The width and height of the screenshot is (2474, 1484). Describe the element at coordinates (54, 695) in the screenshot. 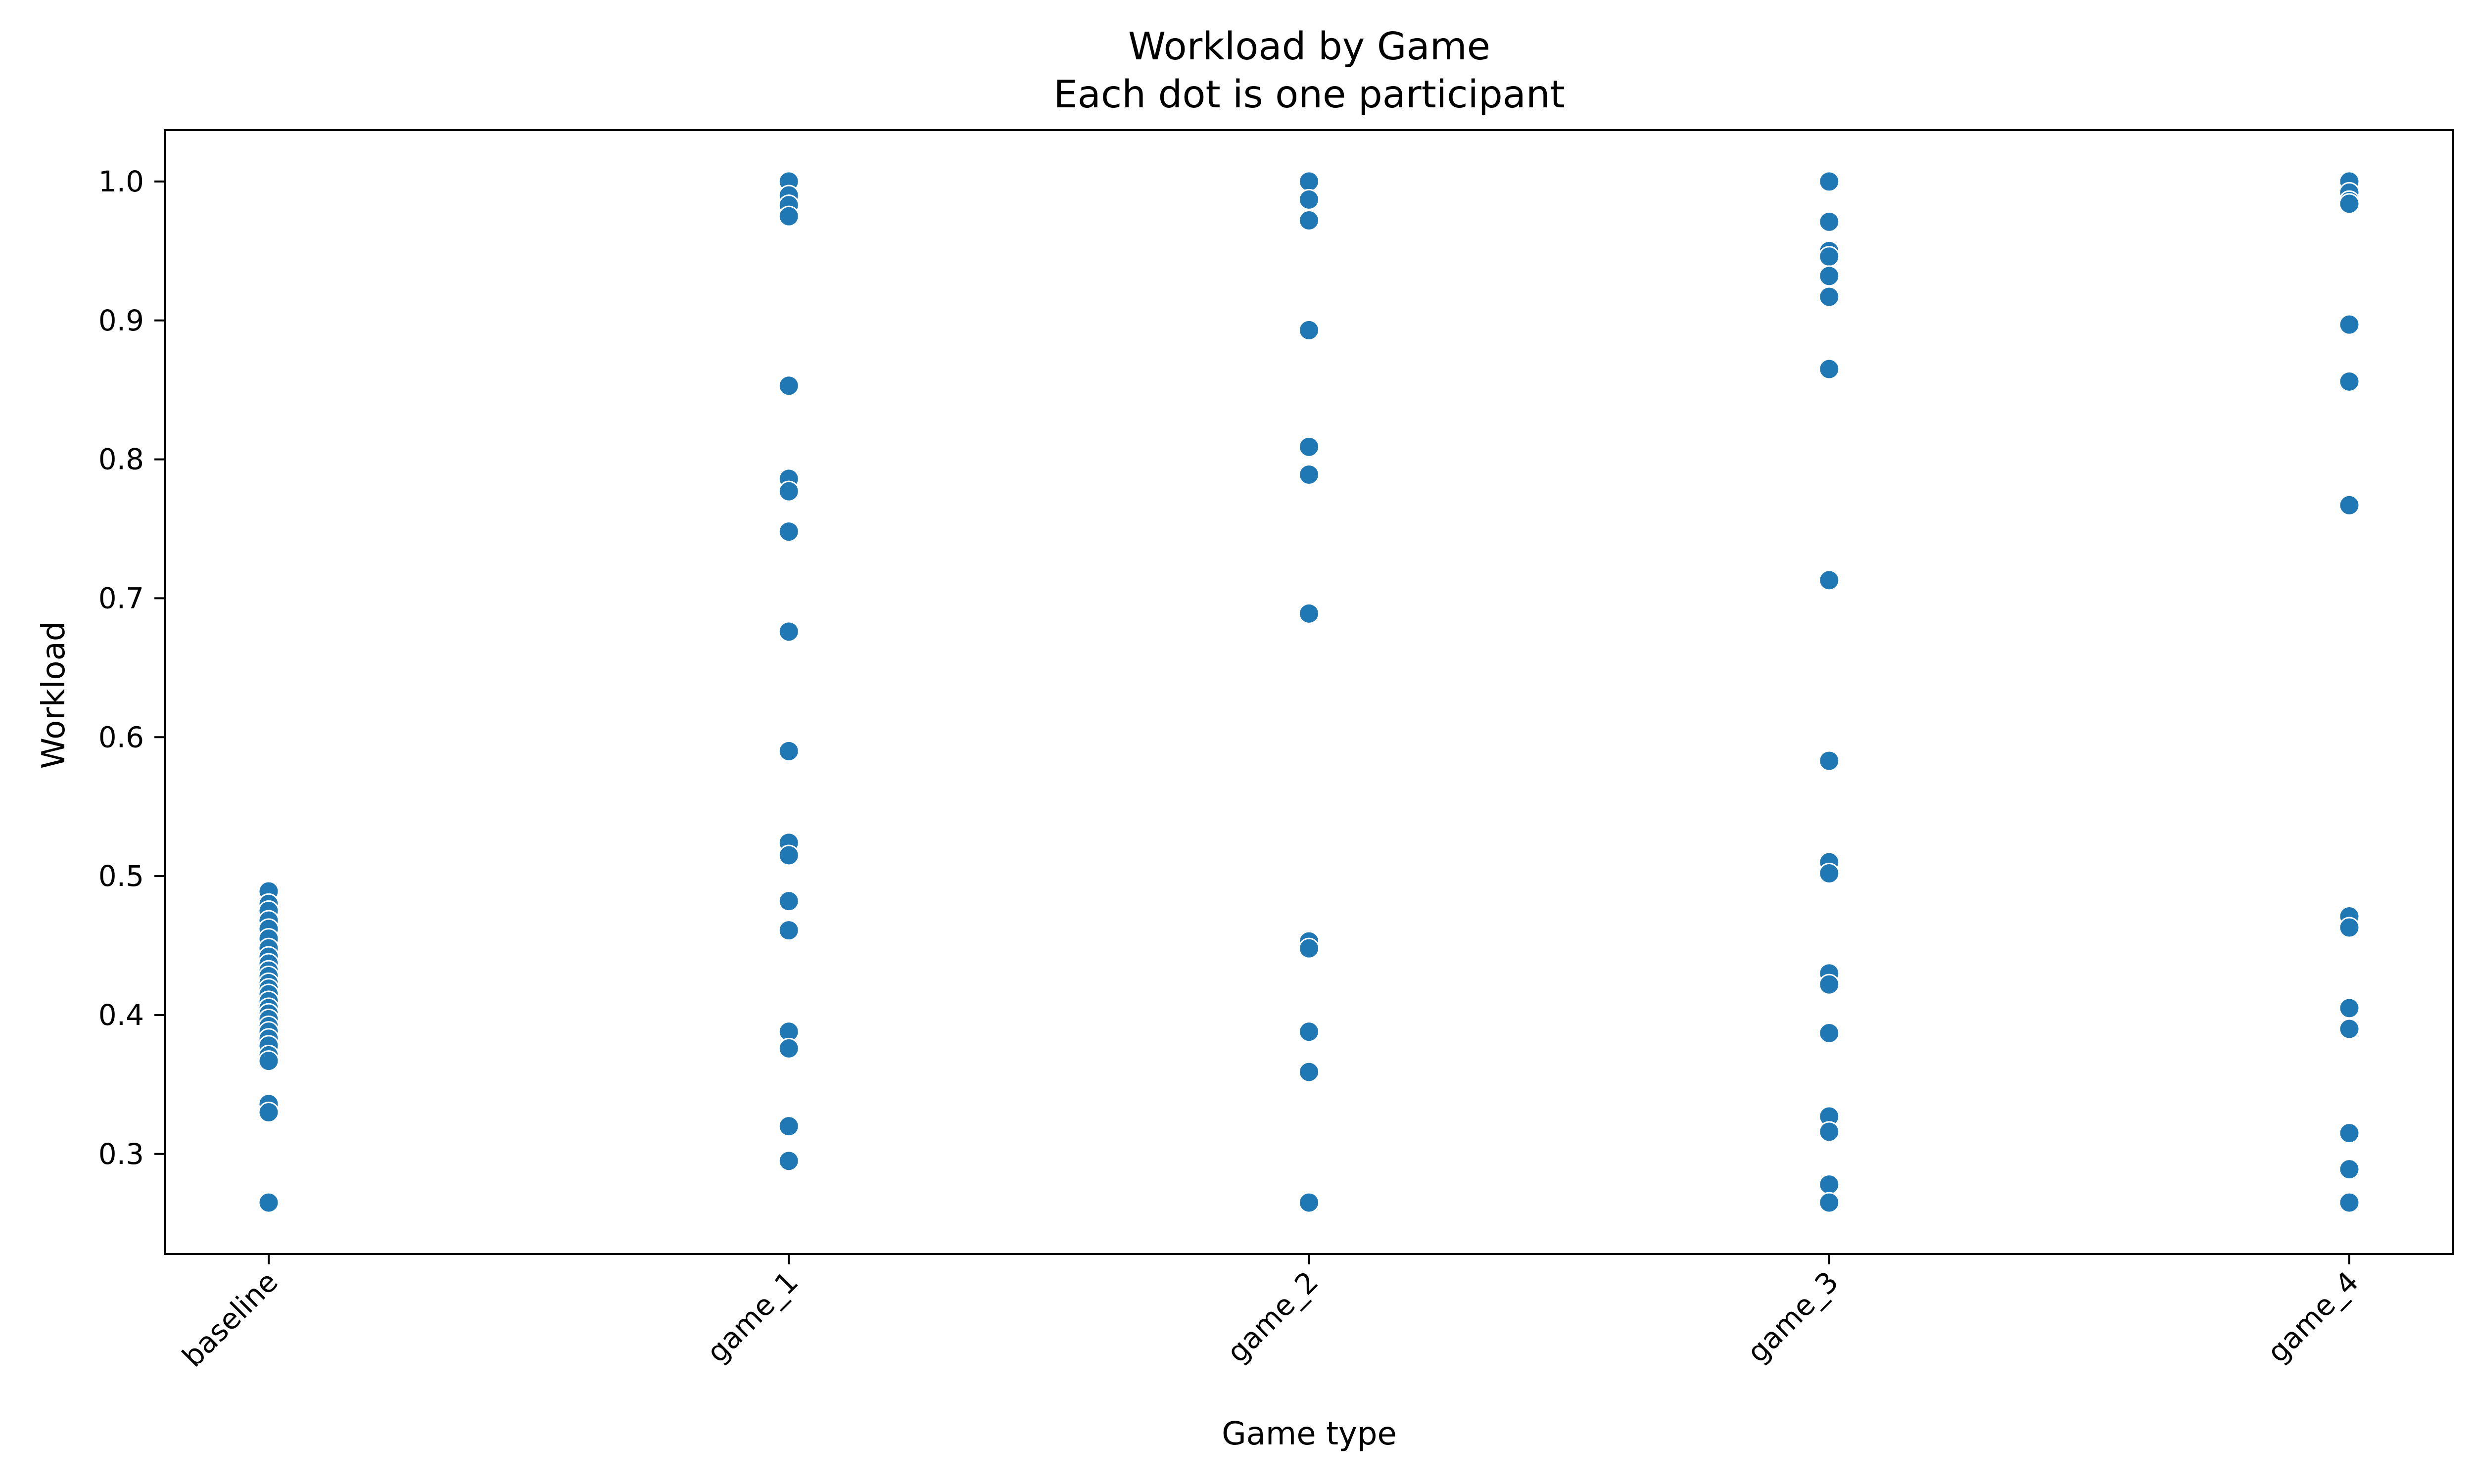

I see `y-axis-label: Workload` at that location.